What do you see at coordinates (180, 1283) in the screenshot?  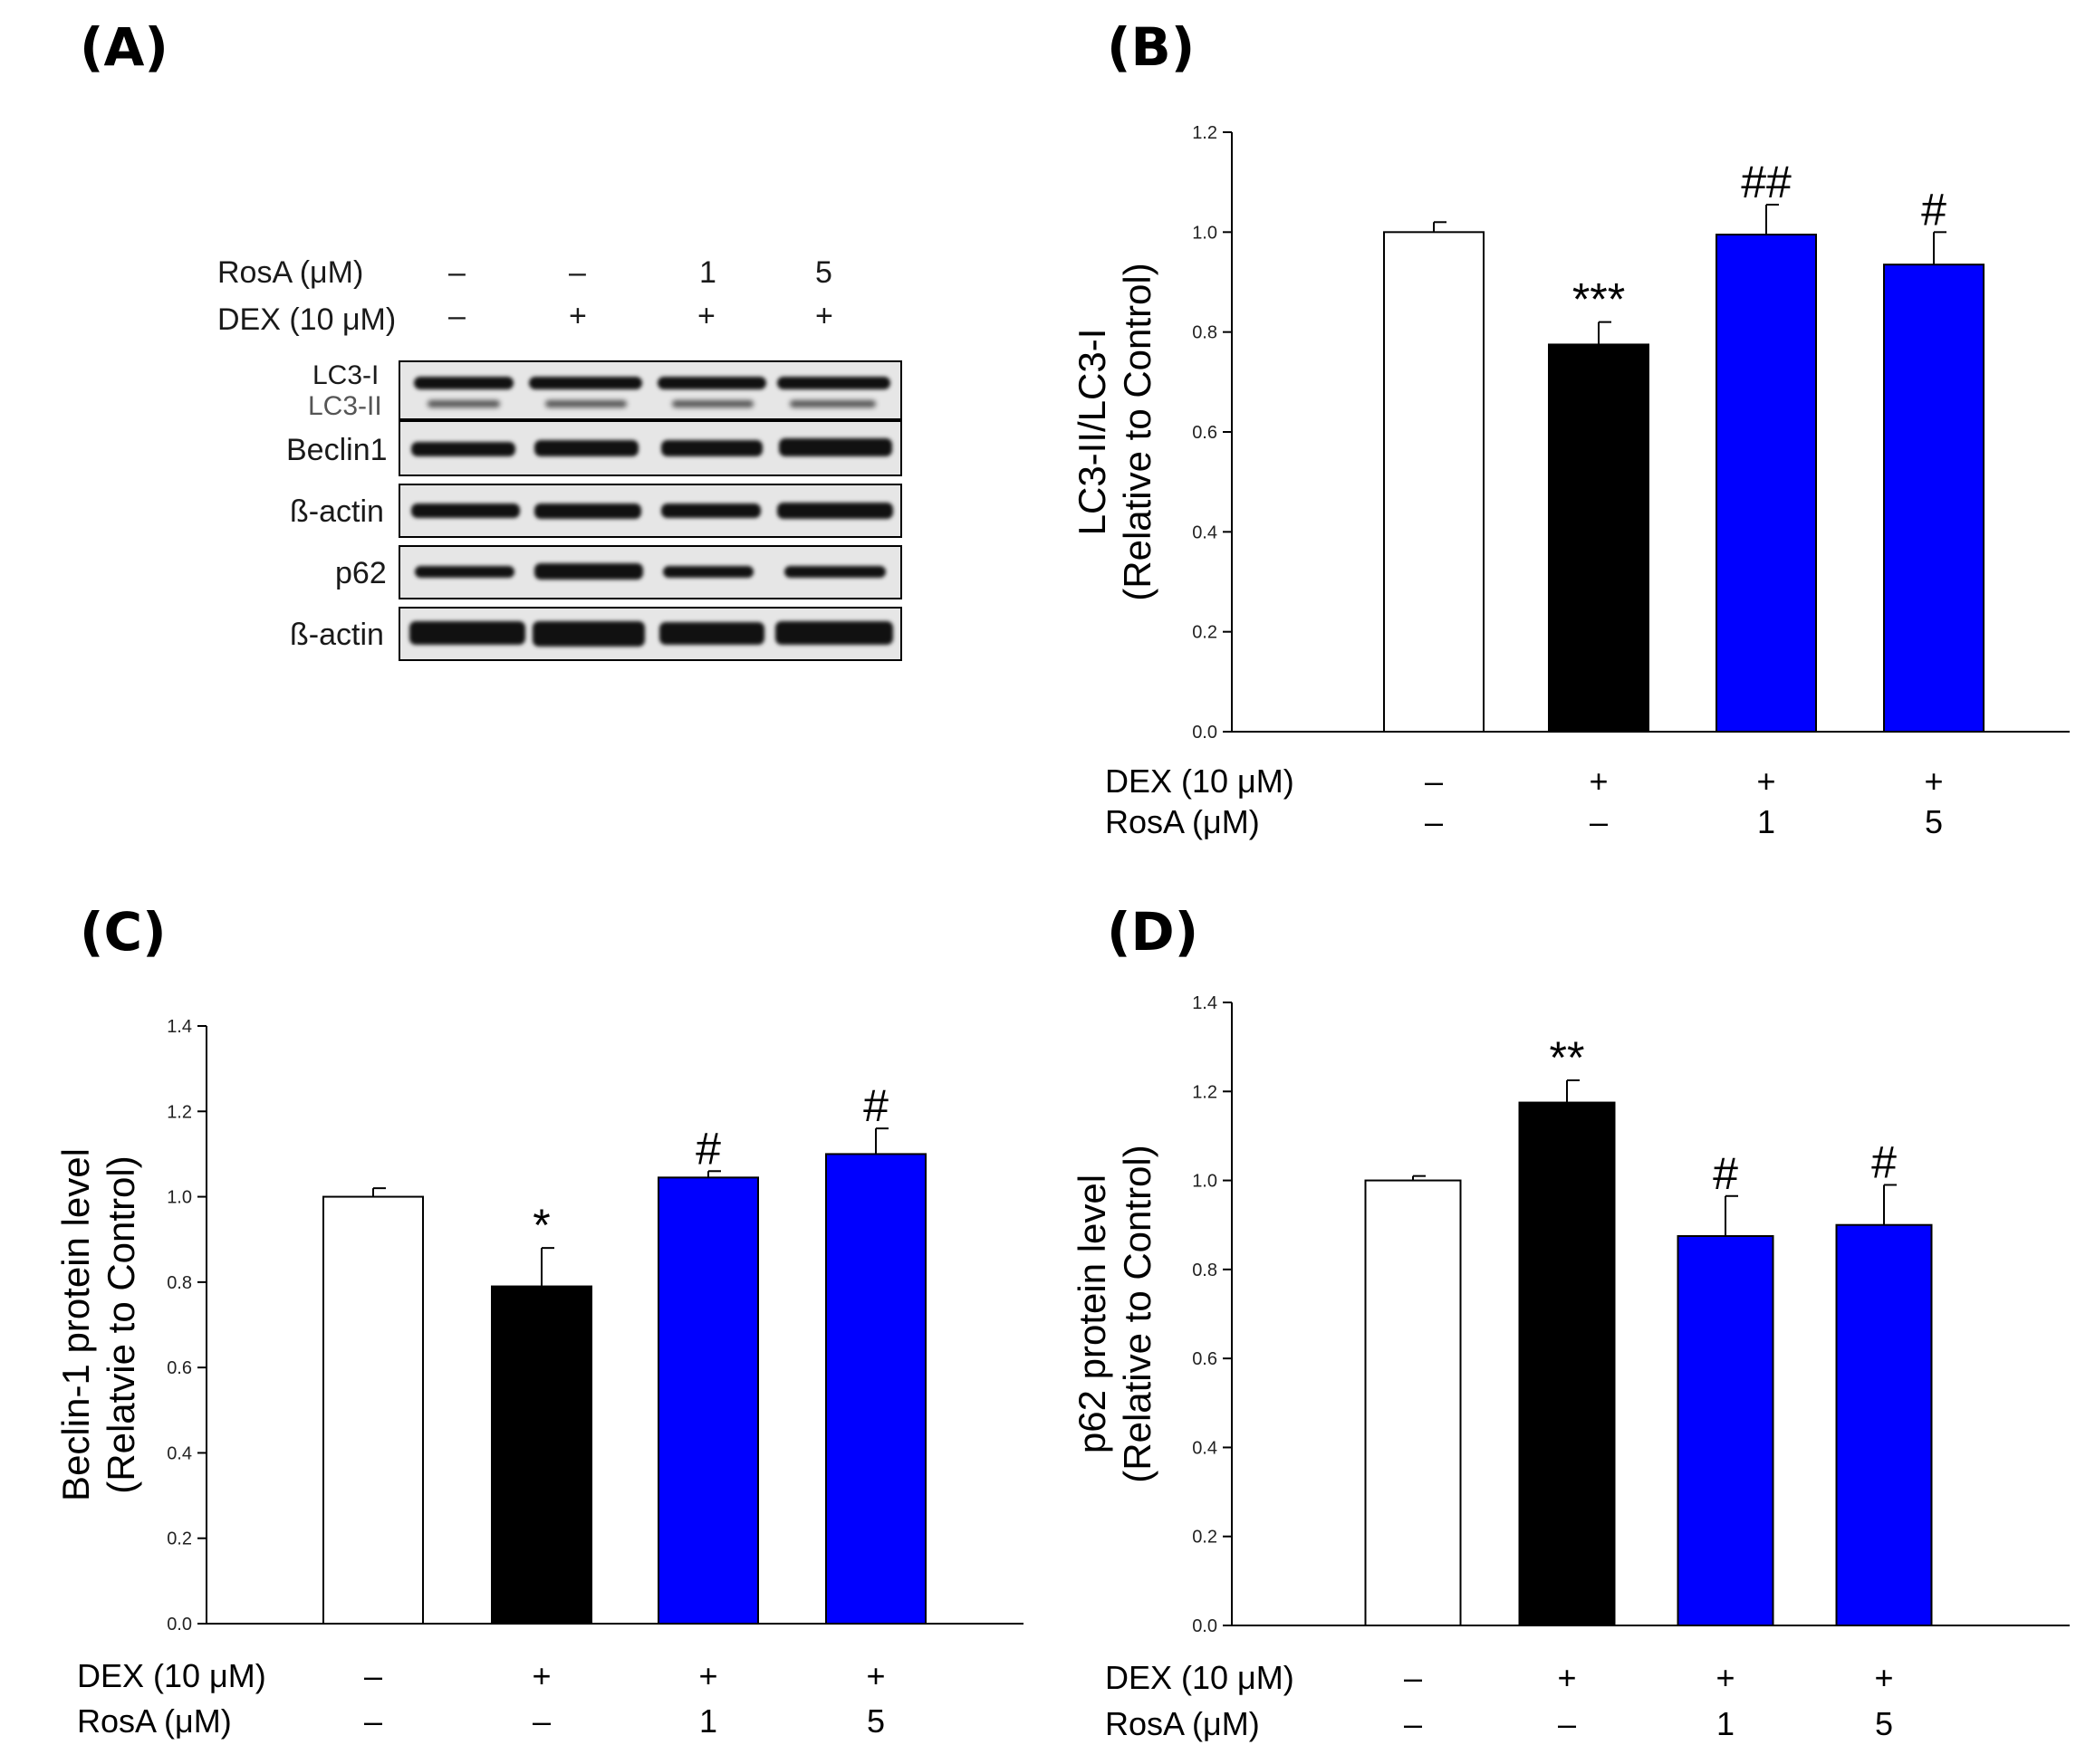 I see `chart-c-ytick-label-4: 0.8` at bounding box center [180, 1283].